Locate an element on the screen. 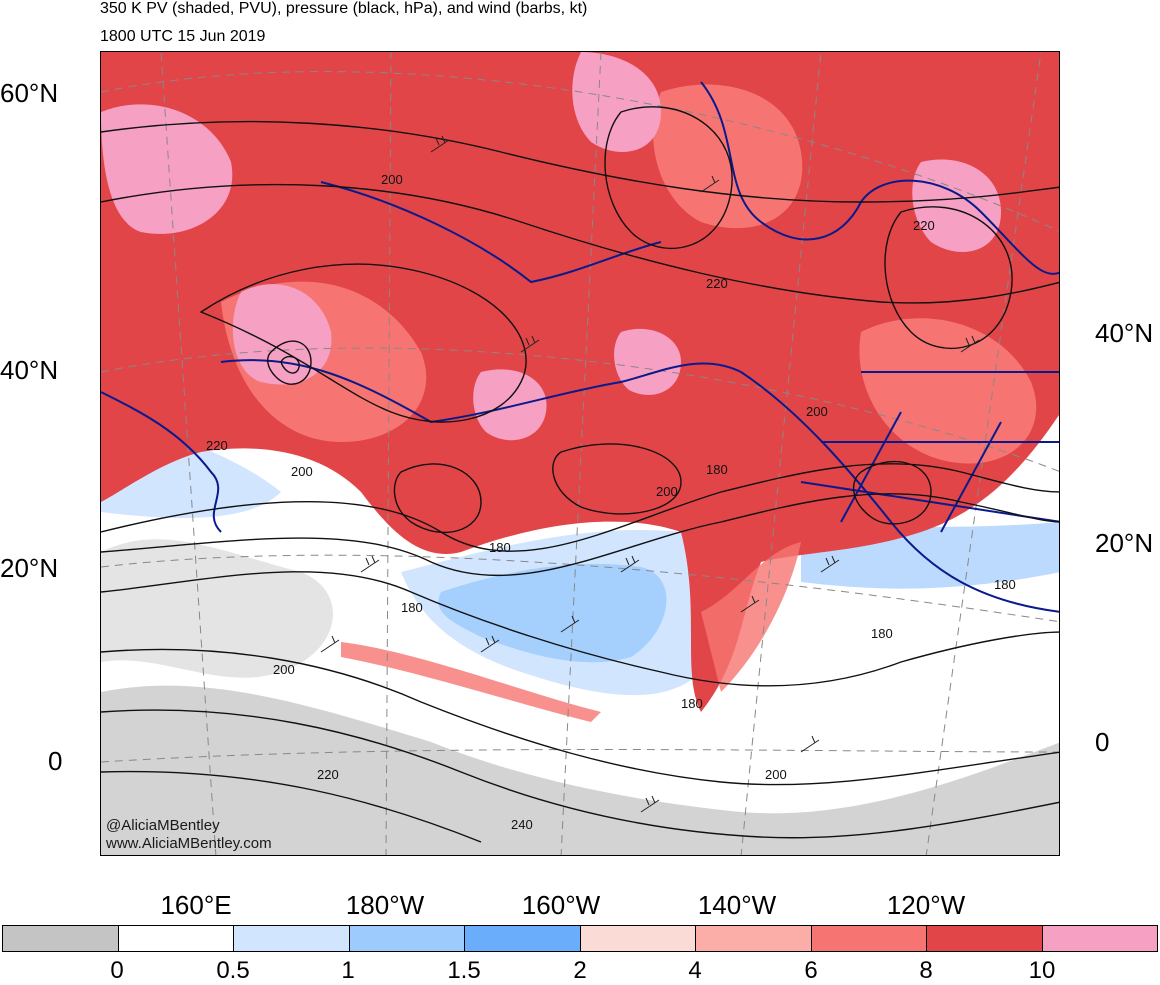  colorbar-label: 2 is located at coordinates (580, 970).